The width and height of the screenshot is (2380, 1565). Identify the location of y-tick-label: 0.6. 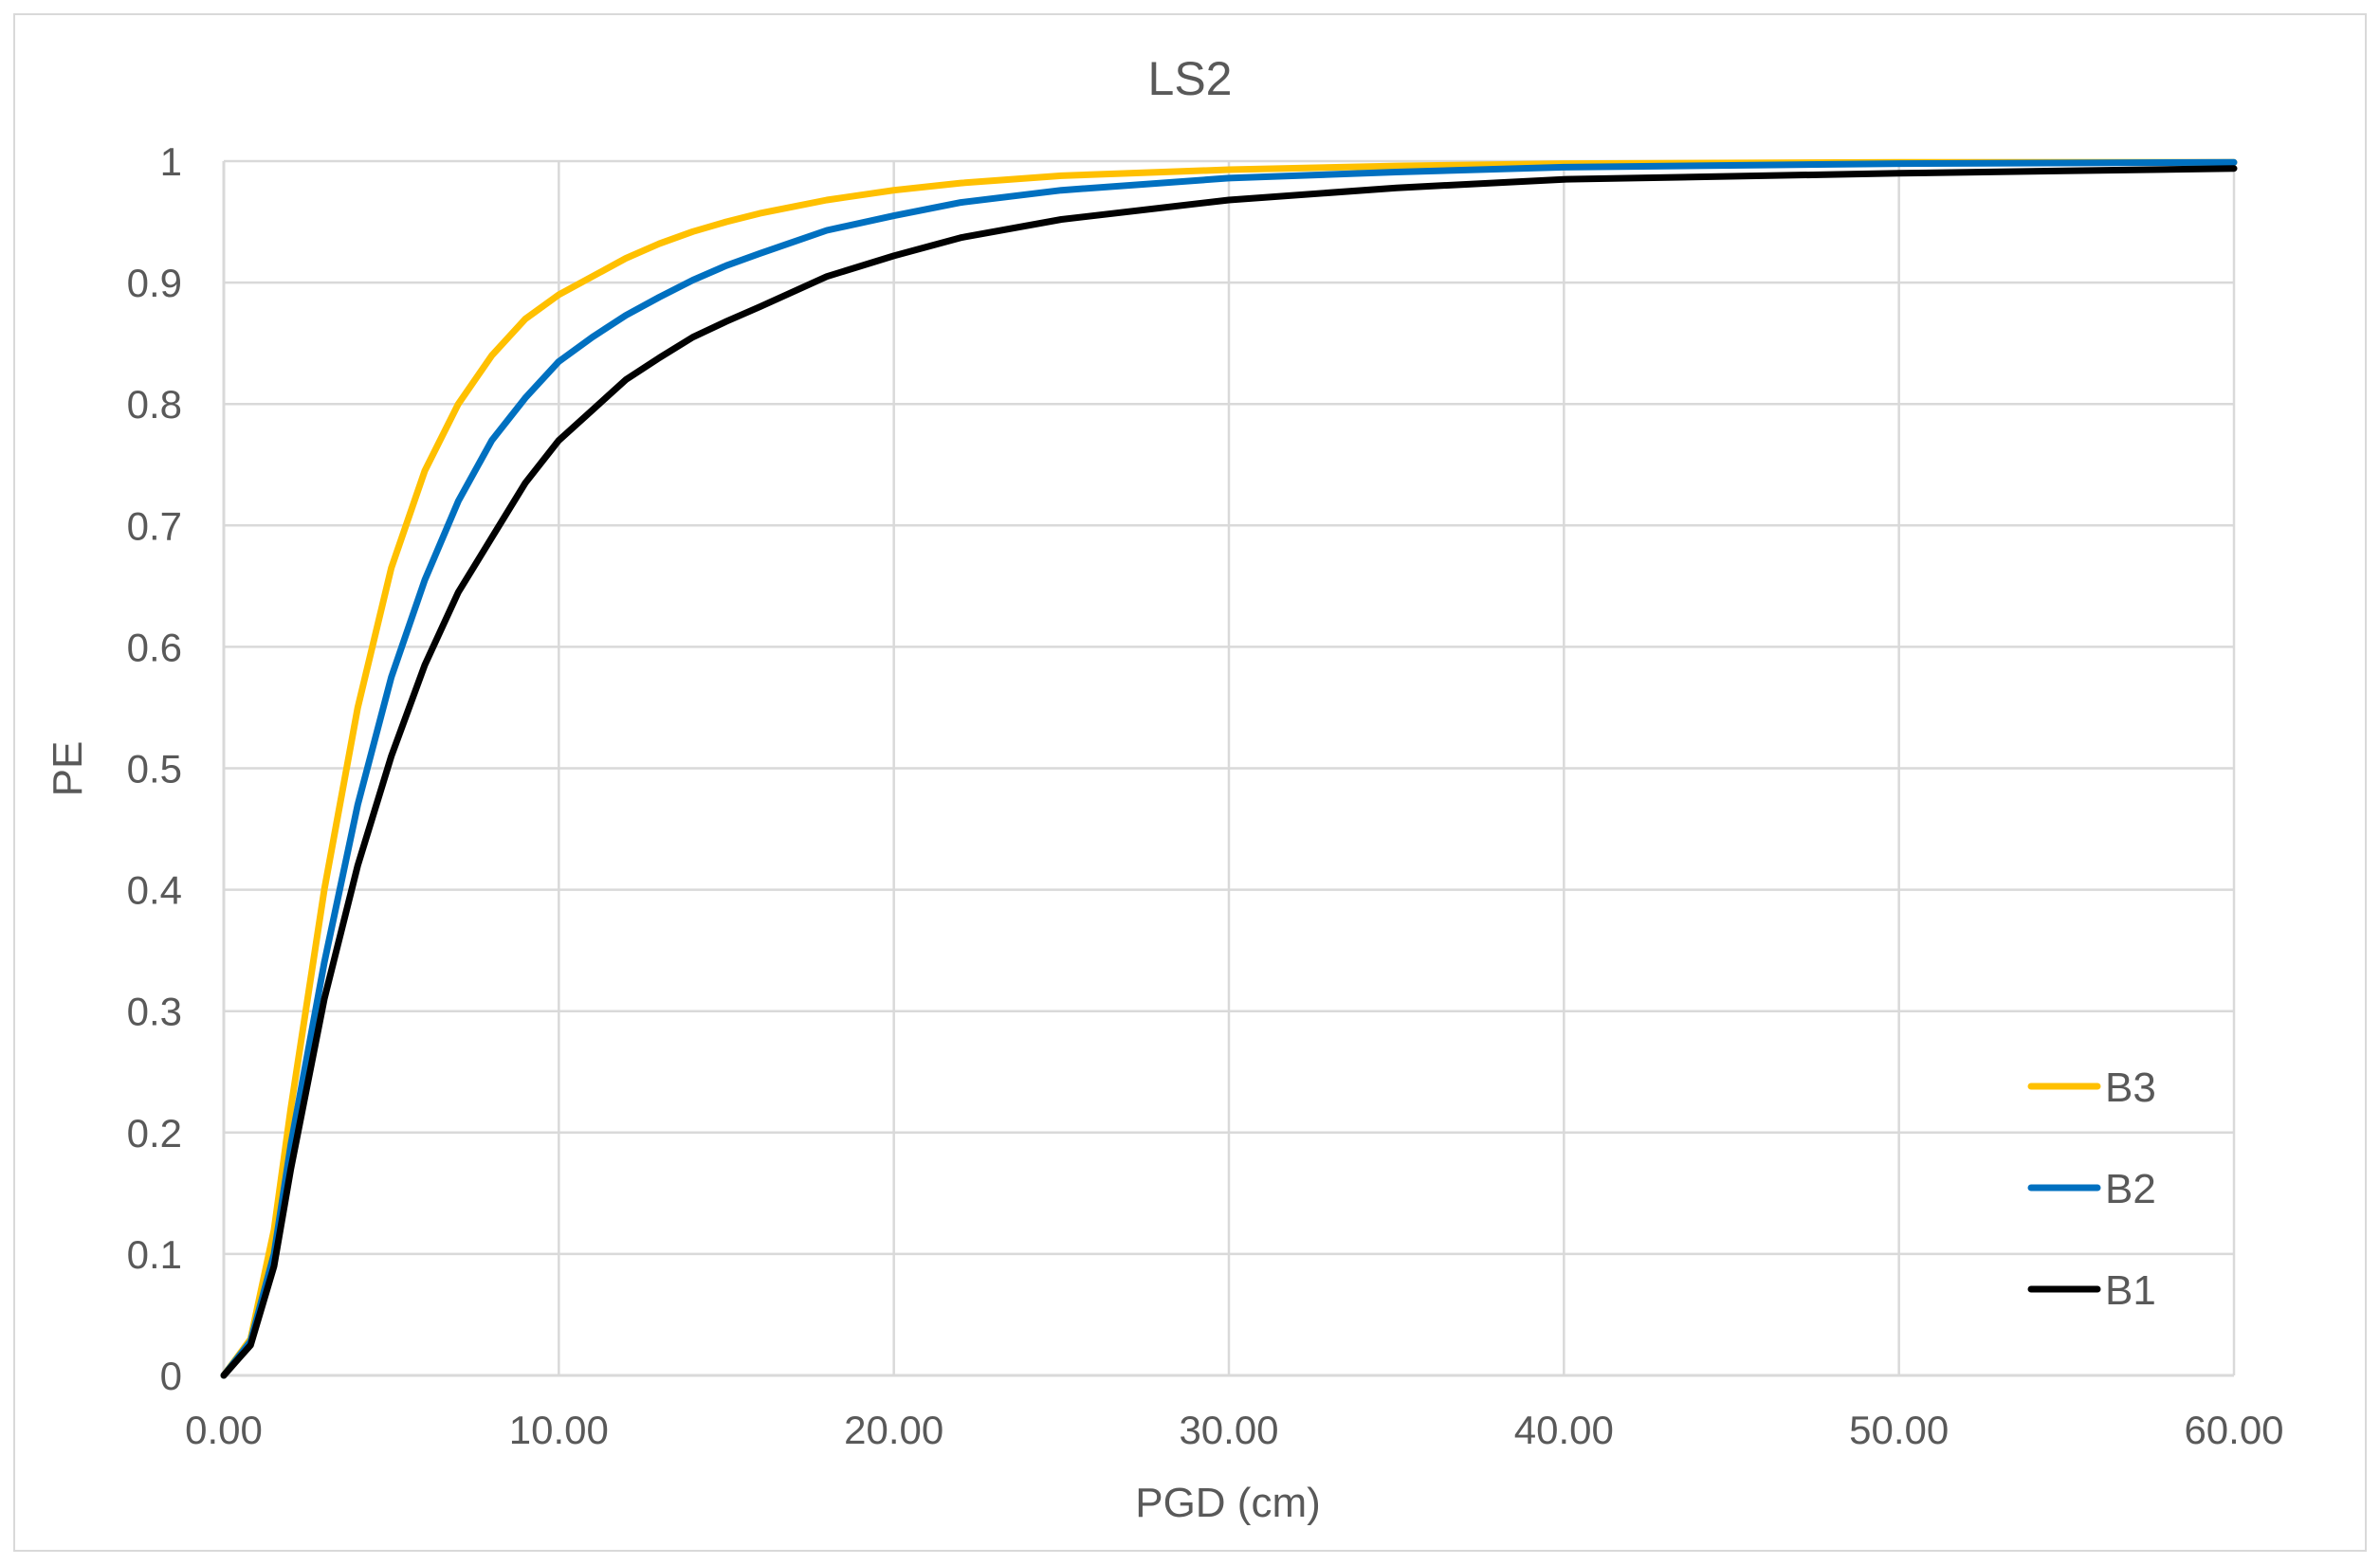
(154, 647).